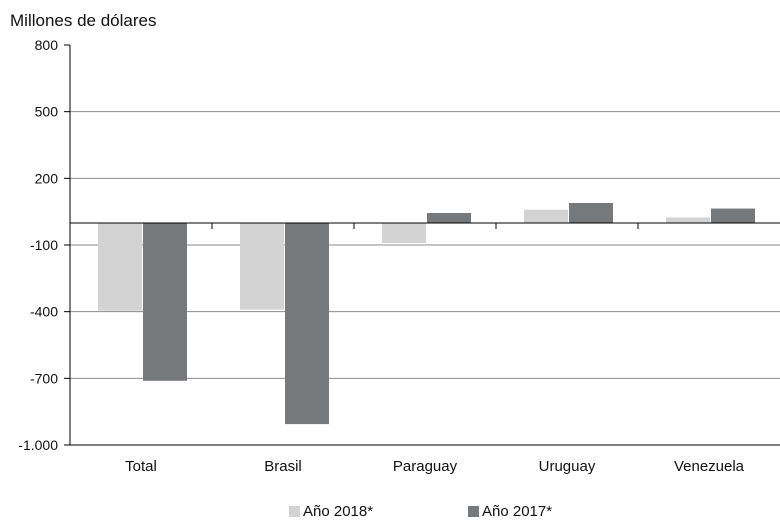 The width and height of the screenshot is (780, 521). Describe the element at coordinates (591, 213) in the screenshot. I see `bar-2017-uruguay` at that location.